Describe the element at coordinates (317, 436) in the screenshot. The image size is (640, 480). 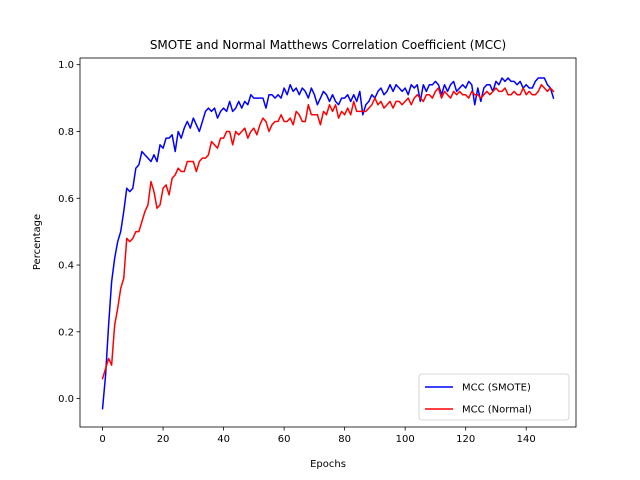
I see `x-axis-ticks: 0 20 40 60 80 100 120 140` at that location.